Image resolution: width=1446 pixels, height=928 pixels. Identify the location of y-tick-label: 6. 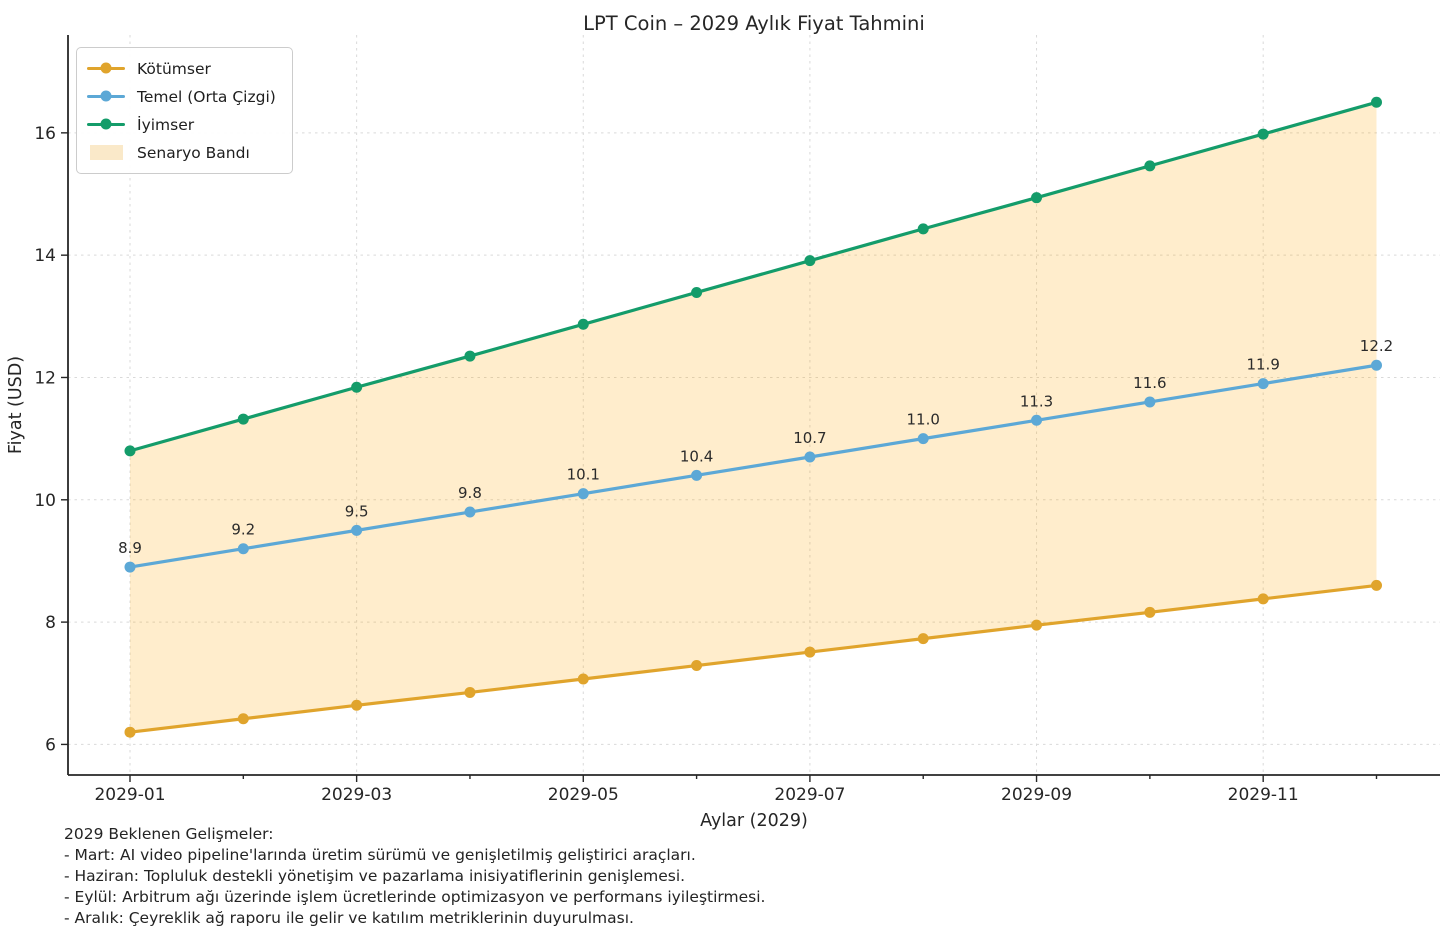
(50, 745).